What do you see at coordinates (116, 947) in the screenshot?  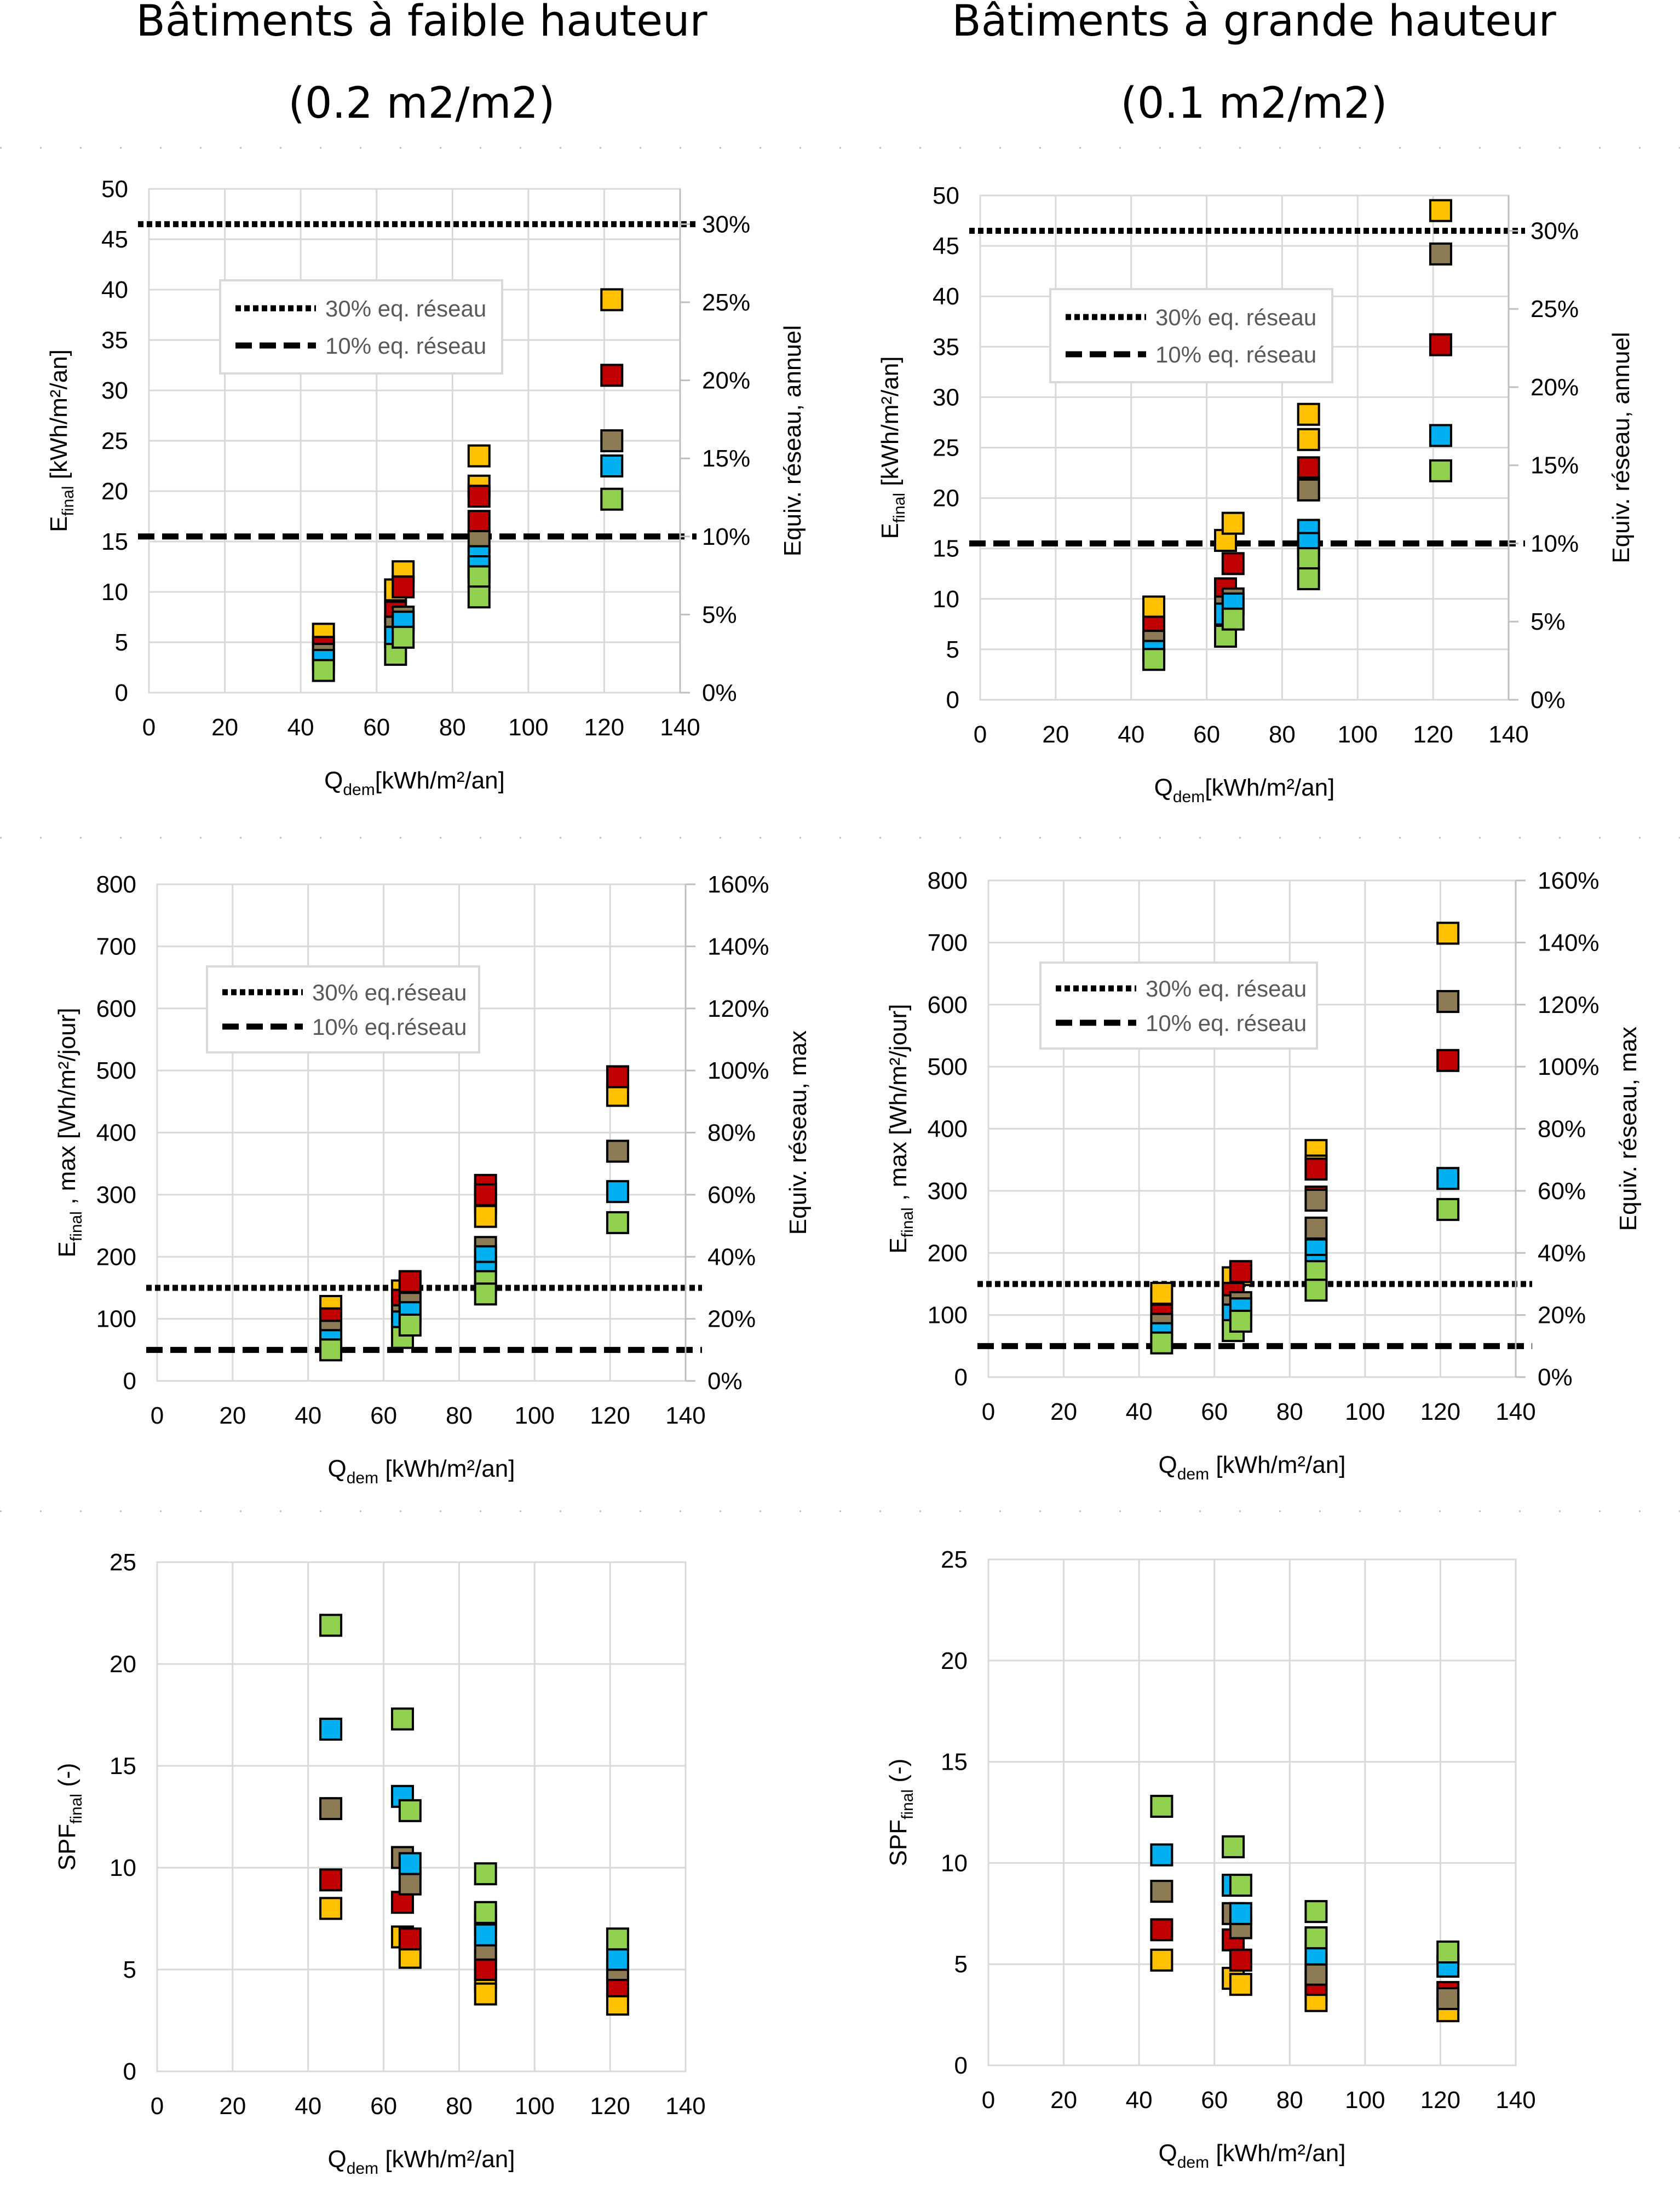 I see `y-tick-label: 700` at bounding box center [116, 947].